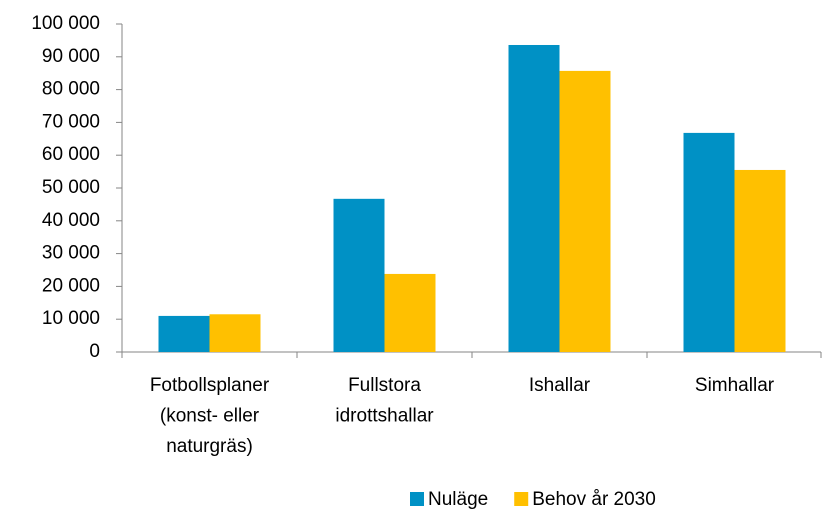 Image resolution: width=823 pixels, height=520 pixels. Describe the element at coordinates (71, 253) in the screenshot. I see `y-tick-label: 30 000` at that location.